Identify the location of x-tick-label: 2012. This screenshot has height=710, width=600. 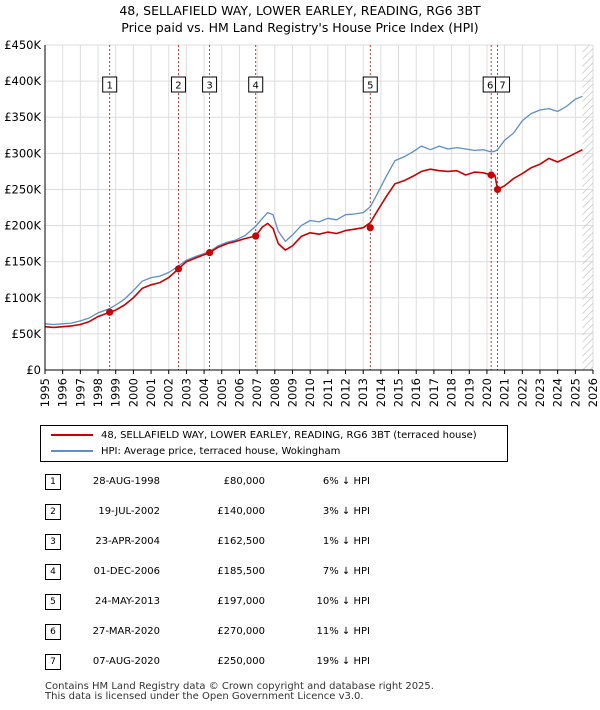
(346, 392).